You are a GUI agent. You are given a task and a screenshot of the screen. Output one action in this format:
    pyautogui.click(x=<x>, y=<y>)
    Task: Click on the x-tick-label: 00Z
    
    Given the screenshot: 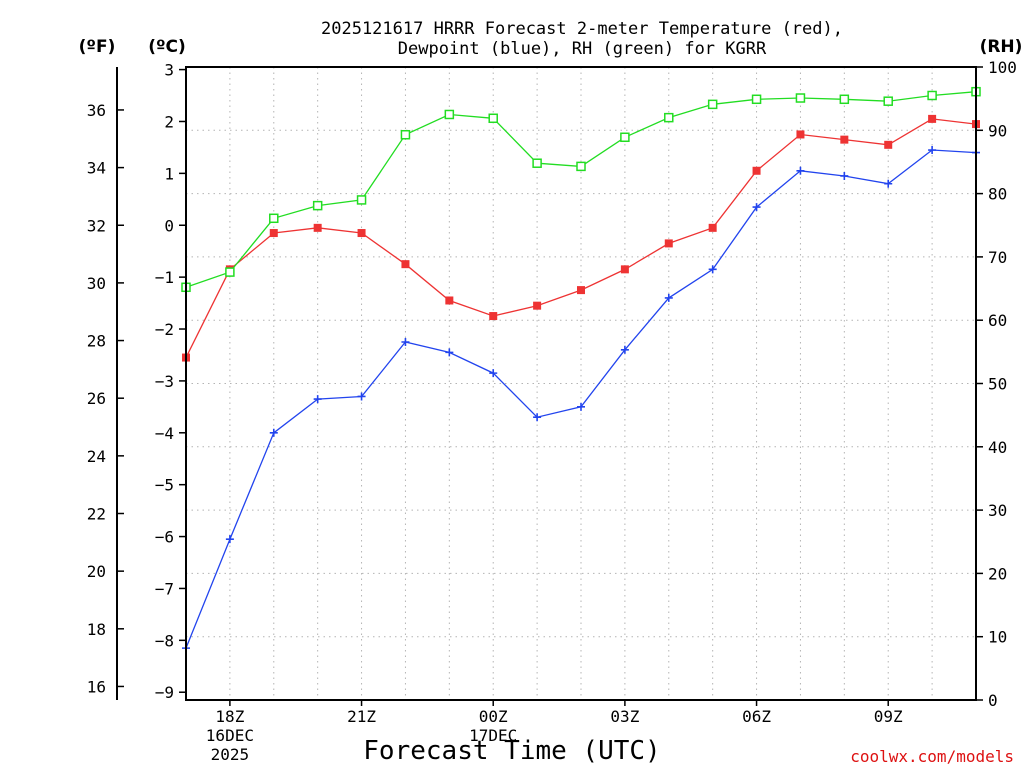 What is the action you would take?
    pyautogui.click(x=493, y=716)
    